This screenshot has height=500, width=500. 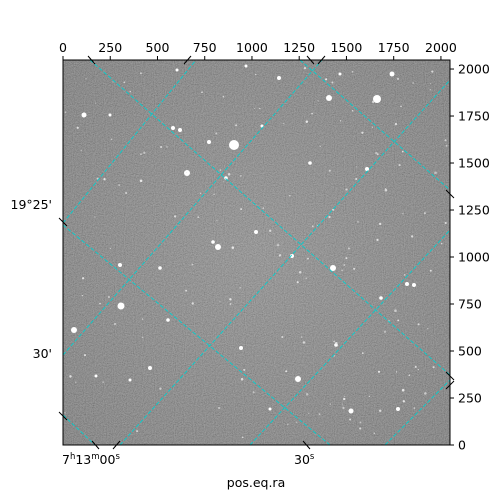 I want to click on right-tick-label: 0, so click(x=462, y=445).